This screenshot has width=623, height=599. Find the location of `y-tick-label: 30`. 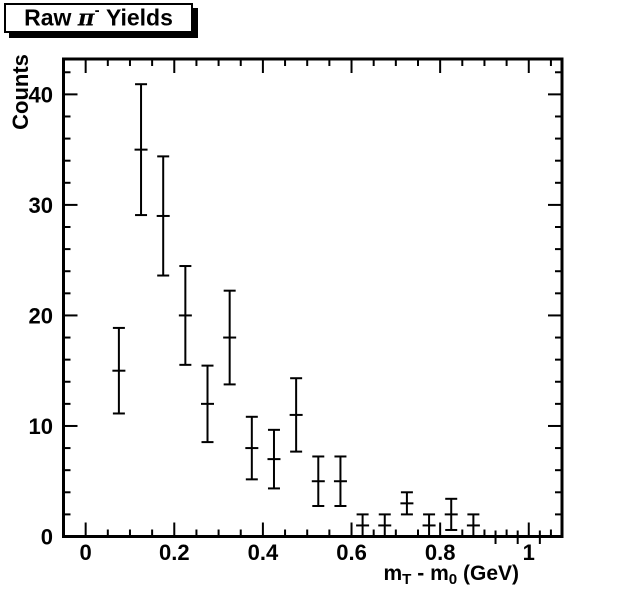

y-tick-label: 30 is located at coordinates (41, 205).